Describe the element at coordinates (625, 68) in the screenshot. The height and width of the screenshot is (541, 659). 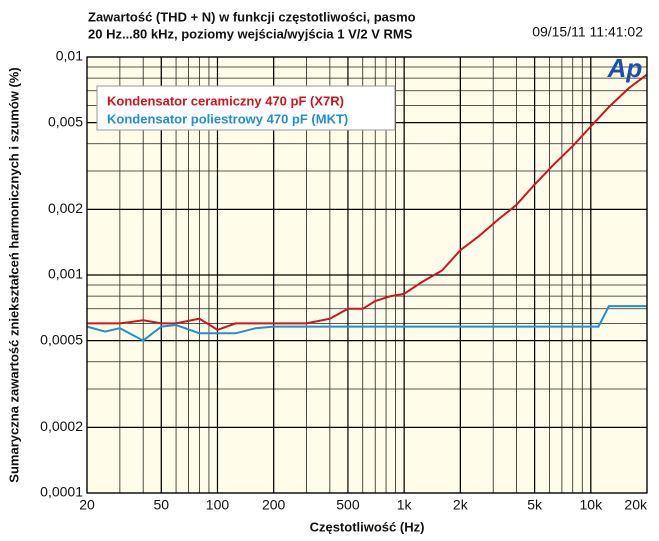
I see `logo: Ap` at that location.